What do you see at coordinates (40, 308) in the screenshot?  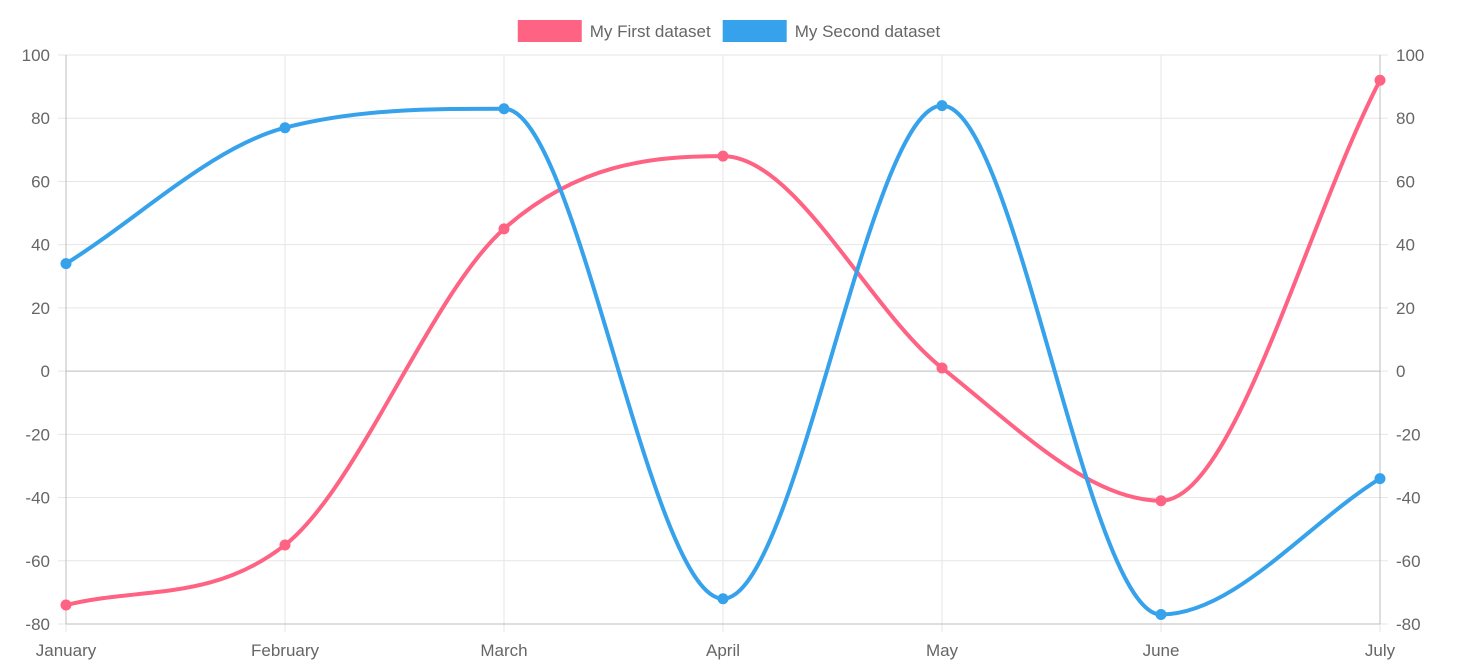 I see `y-tick-label-left: 20` at bounding box center [40, 308].